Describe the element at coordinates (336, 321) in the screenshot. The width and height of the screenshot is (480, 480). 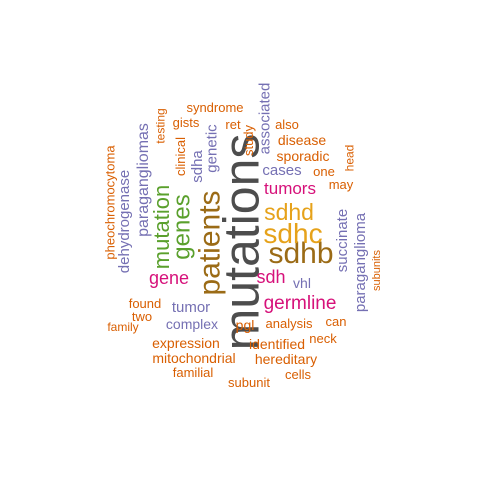
I see `word-can: can` at that location.